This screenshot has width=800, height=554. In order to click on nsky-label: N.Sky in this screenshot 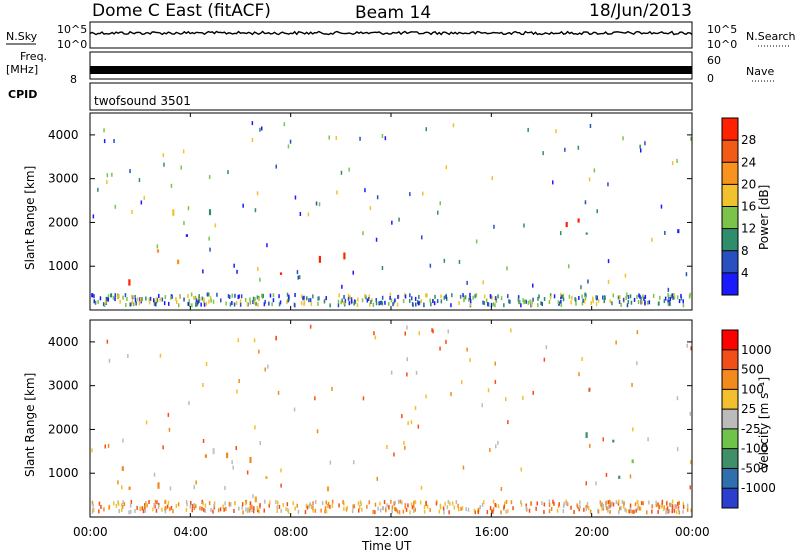, I will do `click(22, 36)`.